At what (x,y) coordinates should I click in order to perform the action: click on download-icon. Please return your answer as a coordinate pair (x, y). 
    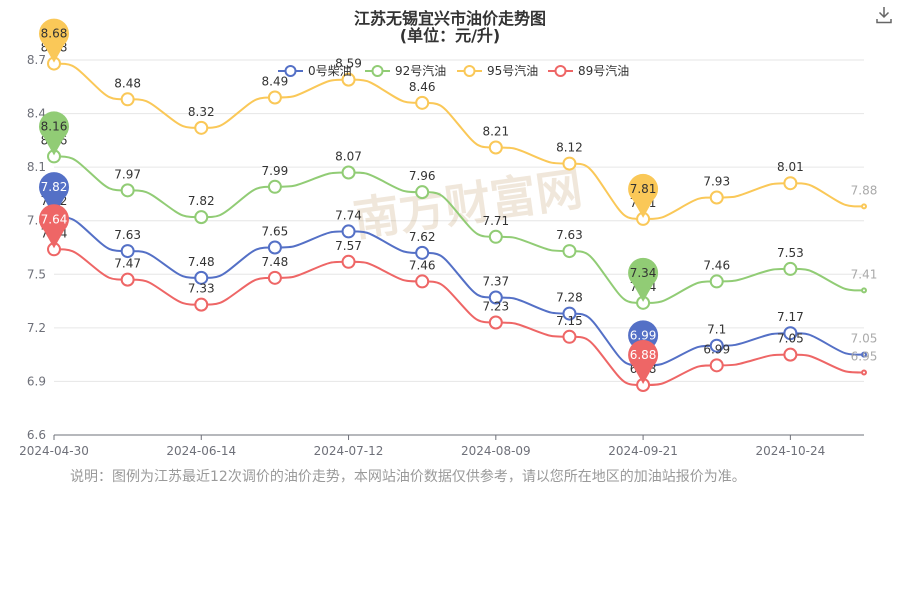
    Looking at the image, I should click on (884, 15).